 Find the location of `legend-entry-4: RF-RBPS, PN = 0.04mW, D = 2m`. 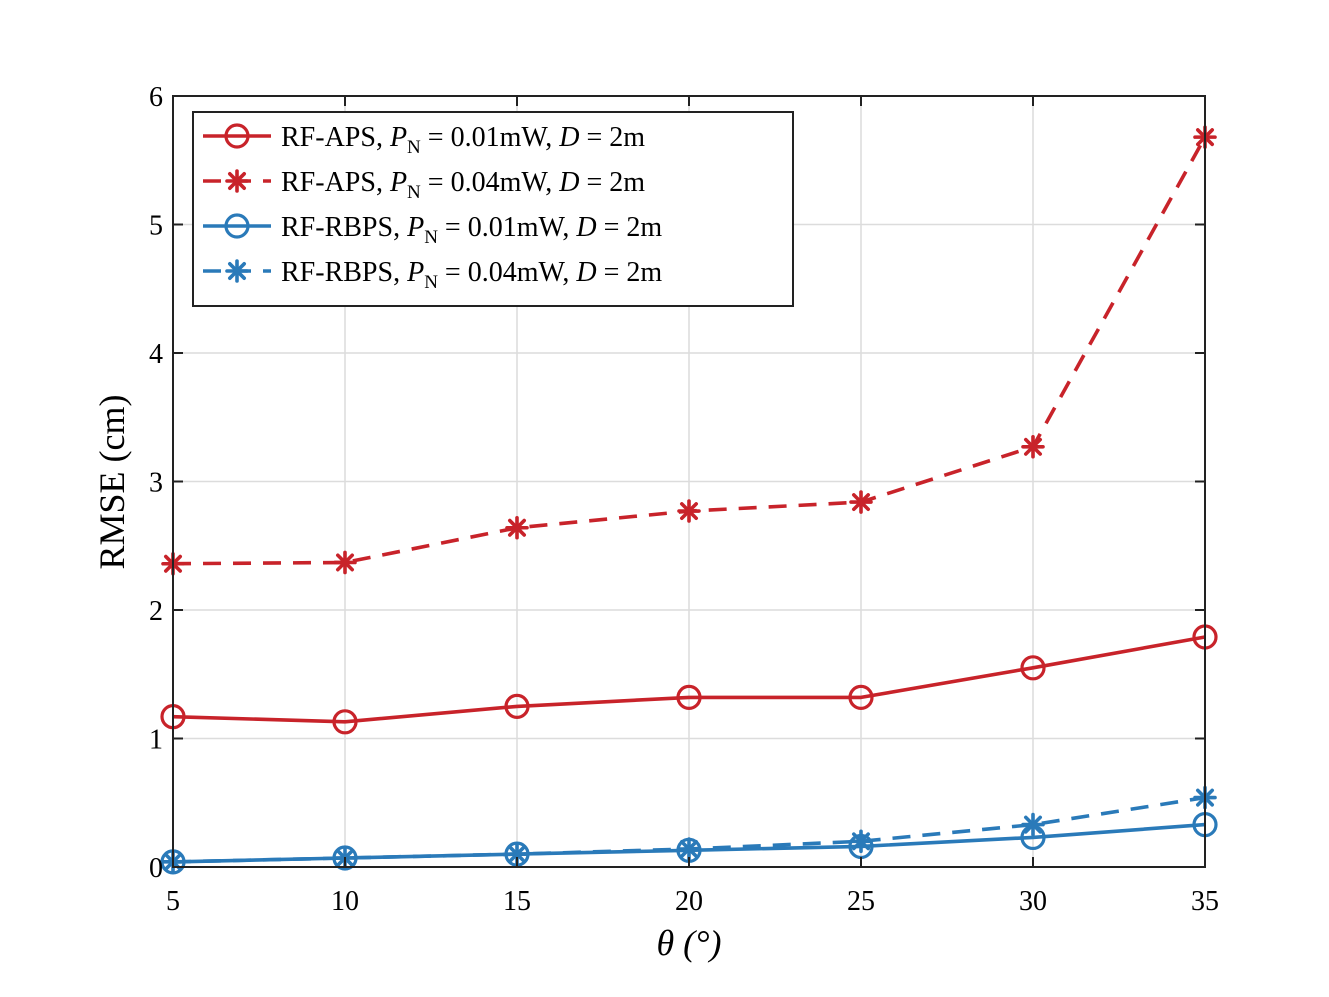

legend-entry-4: RF-RBPS, PN = 0.04mW, D = 2m is located at coordinates (432, 275).